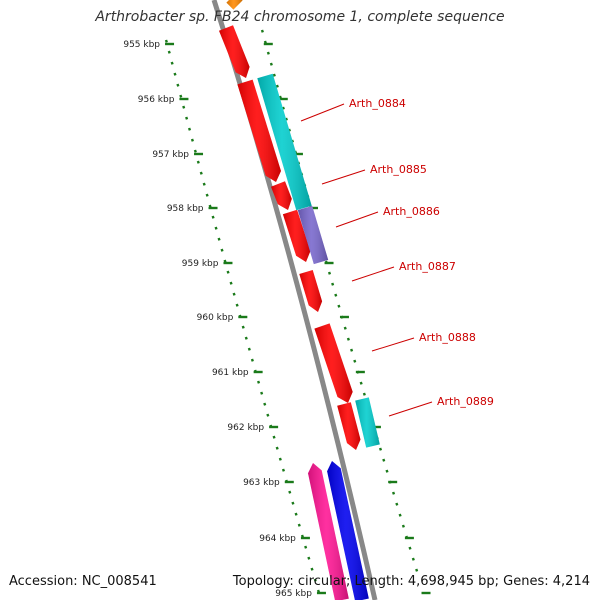  What do you see at coordinates (141, 45) in the screenshot?
I see `tick-label: 955 kbp` at bounding box center [141, 45].